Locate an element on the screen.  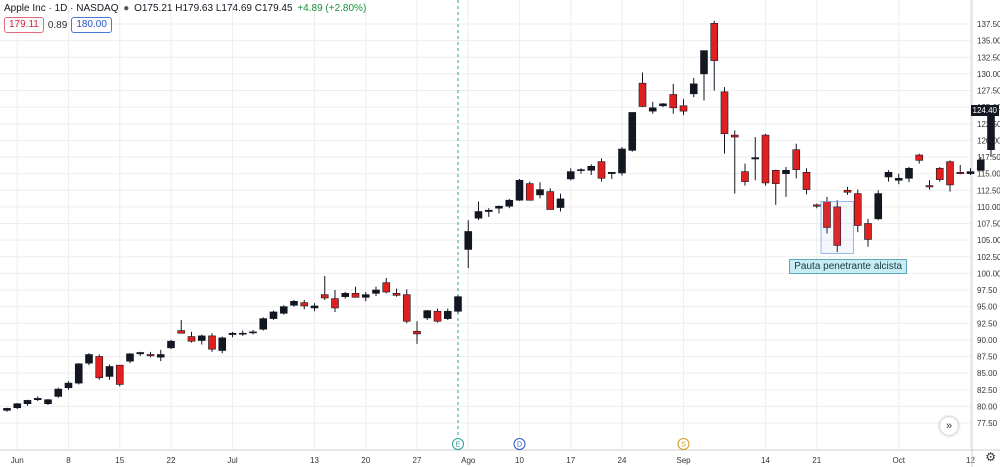
event-marker-e is located at coordinates (458, 444).